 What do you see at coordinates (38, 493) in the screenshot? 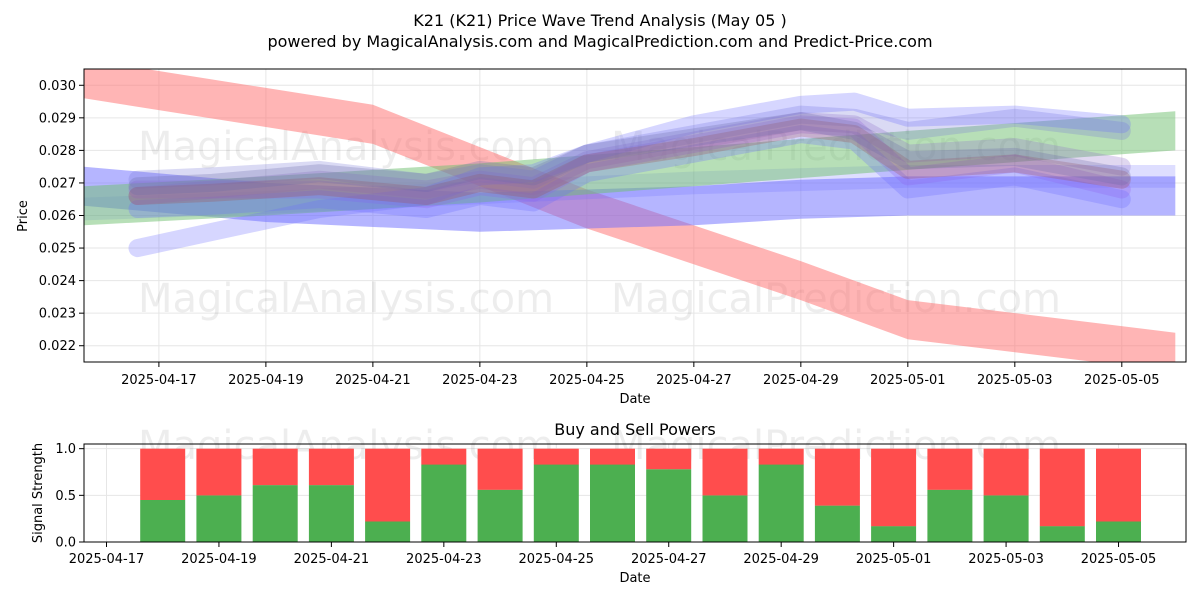
I see `signal-y-axis-label: Signal Strength` at bounding box center [38, 493].